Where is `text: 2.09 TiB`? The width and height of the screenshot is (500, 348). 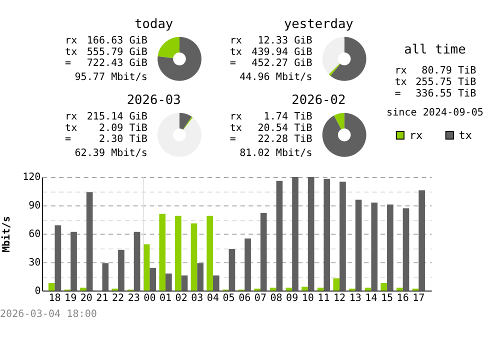 text: 2.09 TiB is located at coordinates (123, 128).